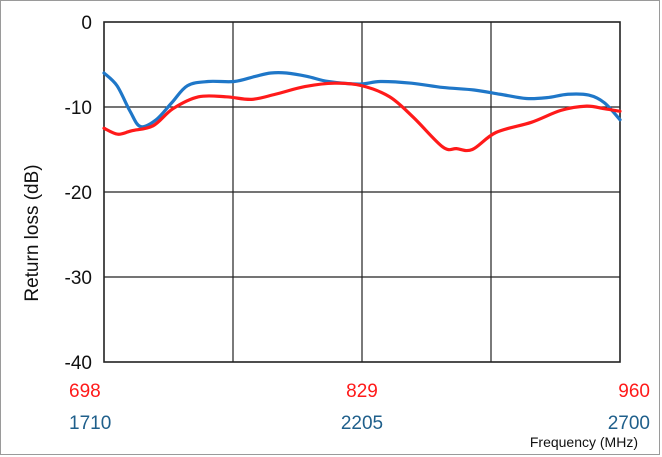 Image resolution: width=662 pixels, height=457 pixels. What do you see at coordinates (362, 391) in the screenshot?
I see `x-tick-label-low-band: 829` at bounding box center [362, 391].